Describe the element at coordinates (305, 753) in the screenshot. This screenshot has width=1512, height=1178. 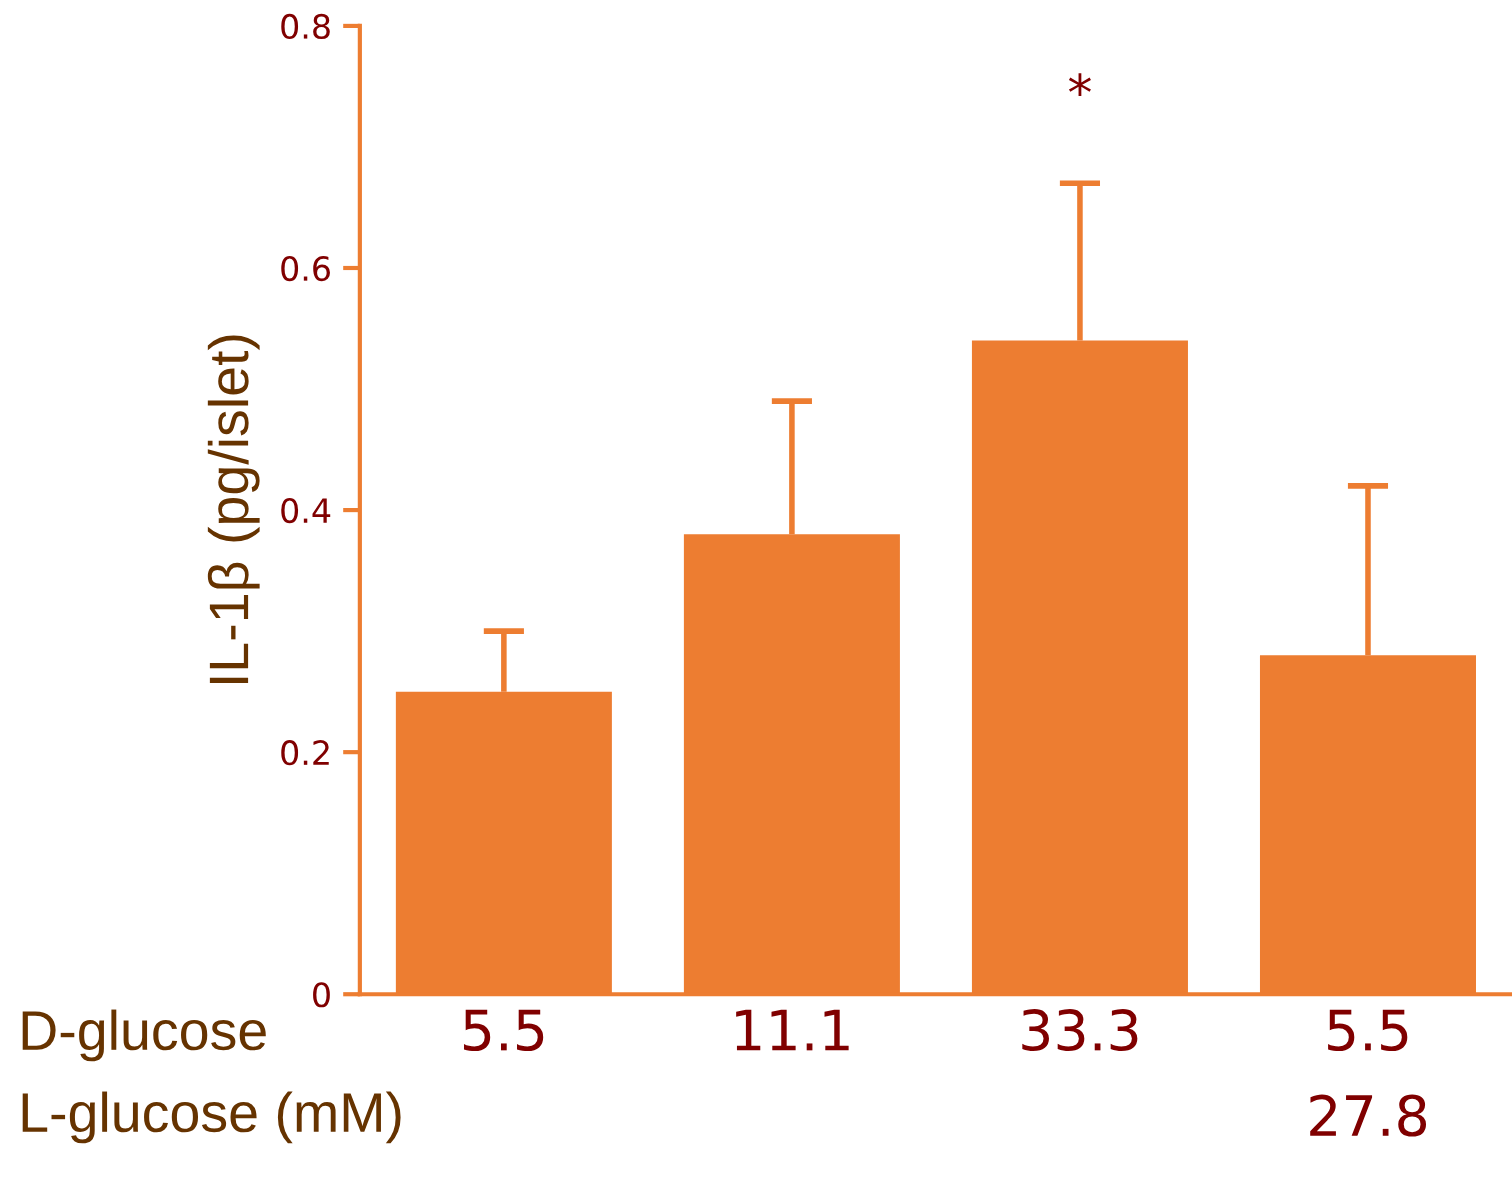
I see `y-tick-label: 0.2` at that location.